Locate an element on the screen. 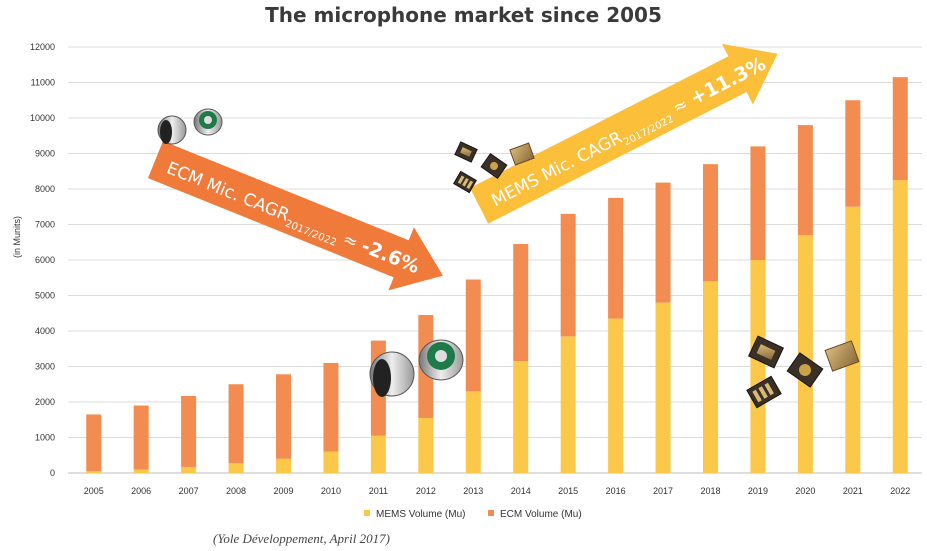 The image size is (927, 551). x-tick-label: 2006 is located at coordinates (141, 491).